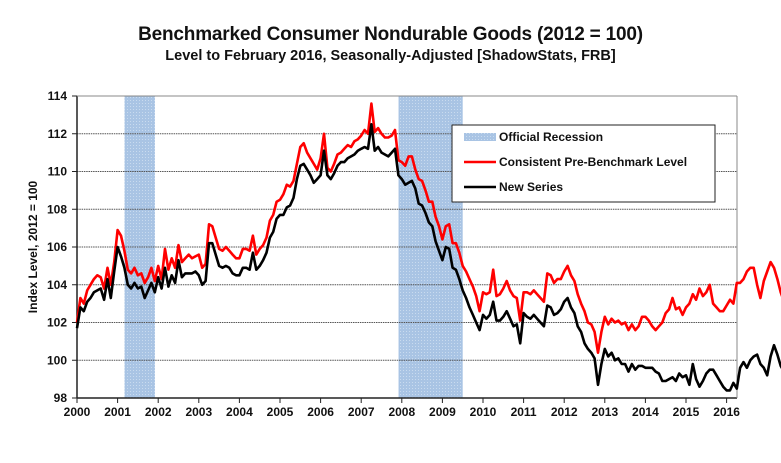 This screenshot has height=463, width=781. I want to click on x-tick-label-2008: 2008, so click(401, 412).